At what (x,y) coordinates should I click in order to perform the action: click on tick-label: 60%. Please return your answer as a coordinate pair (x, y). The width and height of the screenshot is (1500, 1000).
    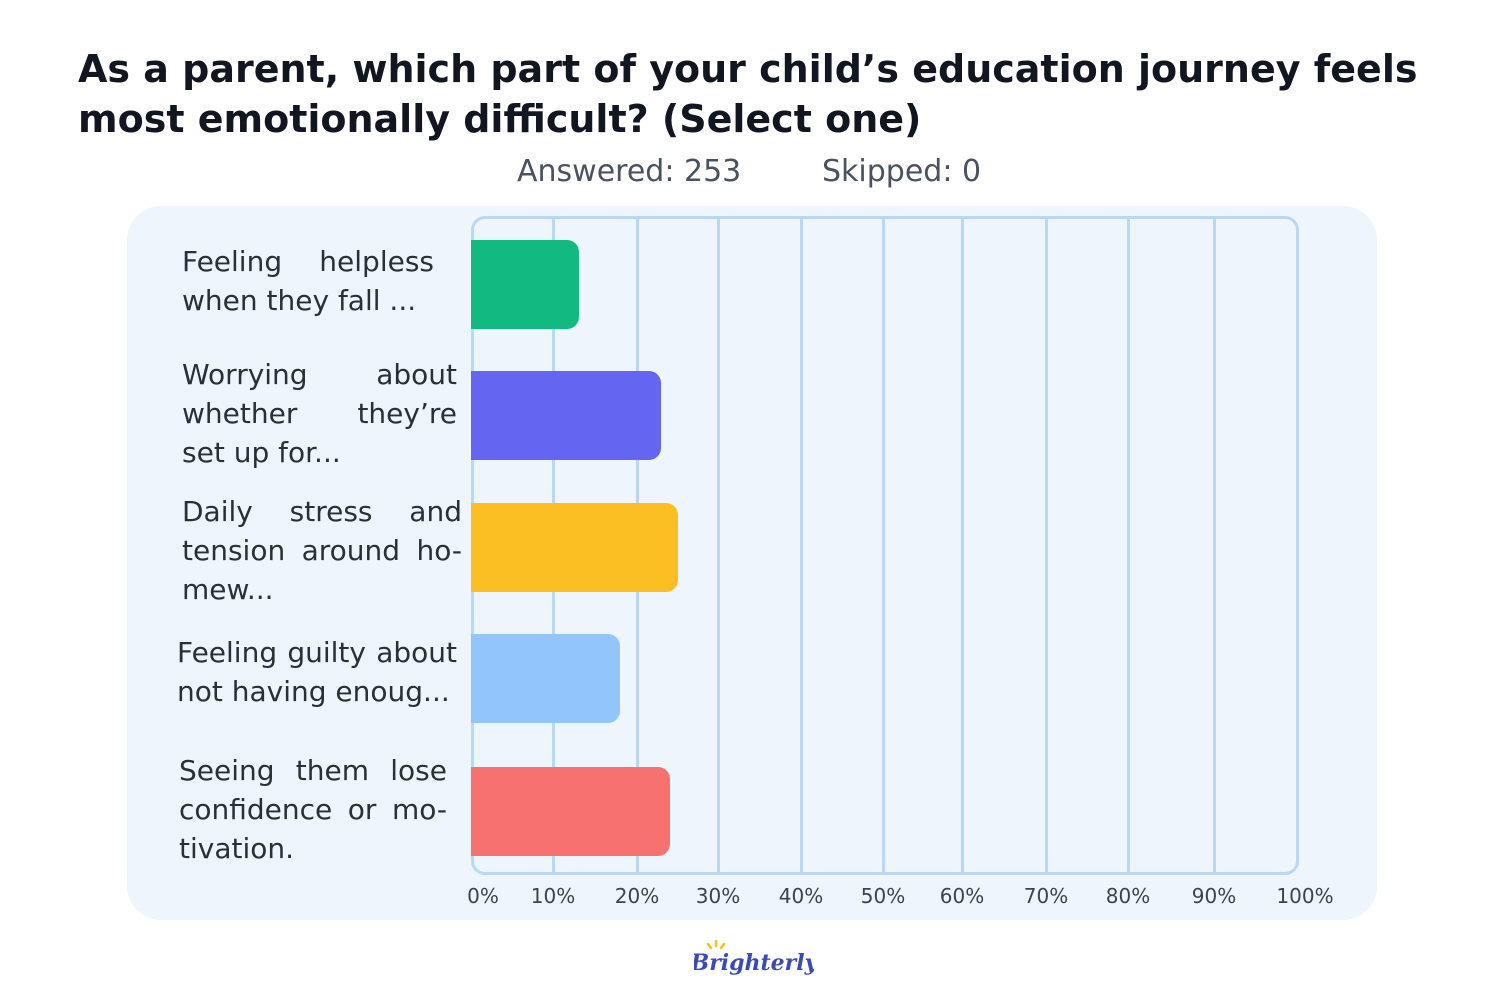
    Looking at the image, I should click on (962, 896).